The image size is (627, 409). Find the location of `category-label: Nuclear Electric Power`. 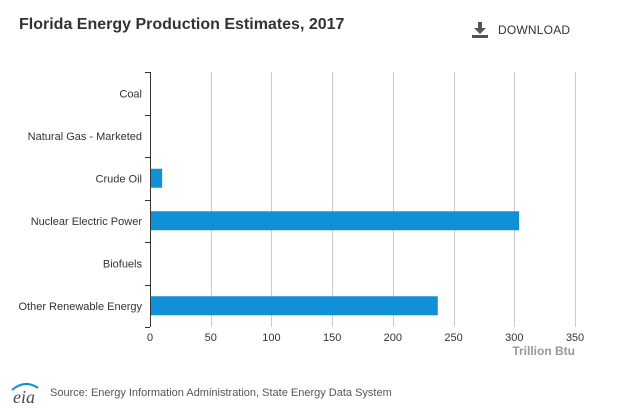

category-label: Nuclear Electric Power is located at coordinates (87, 222).